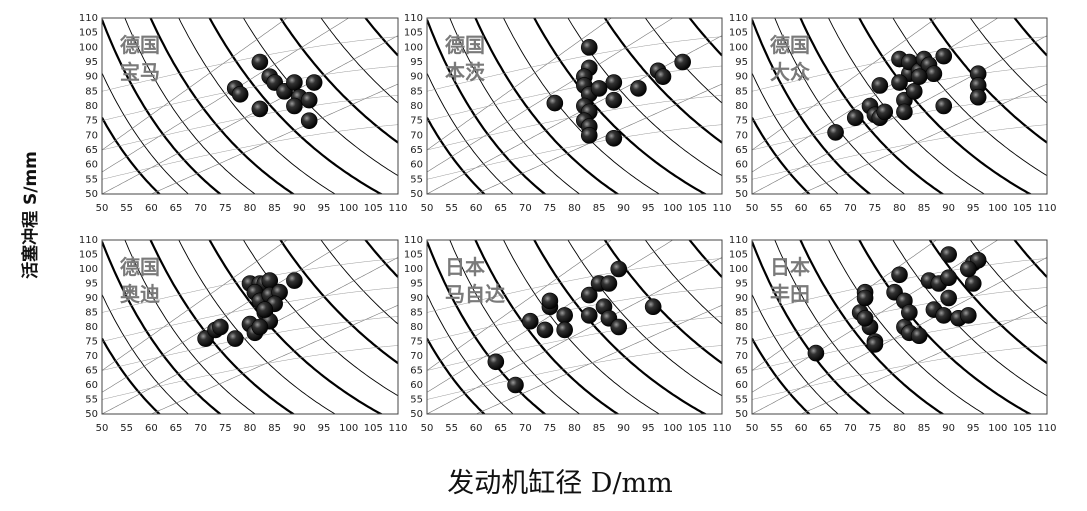 The width and height of the screenshot is (1087, 511). I want to click on y-tick-label: 85, so click(741, 313).